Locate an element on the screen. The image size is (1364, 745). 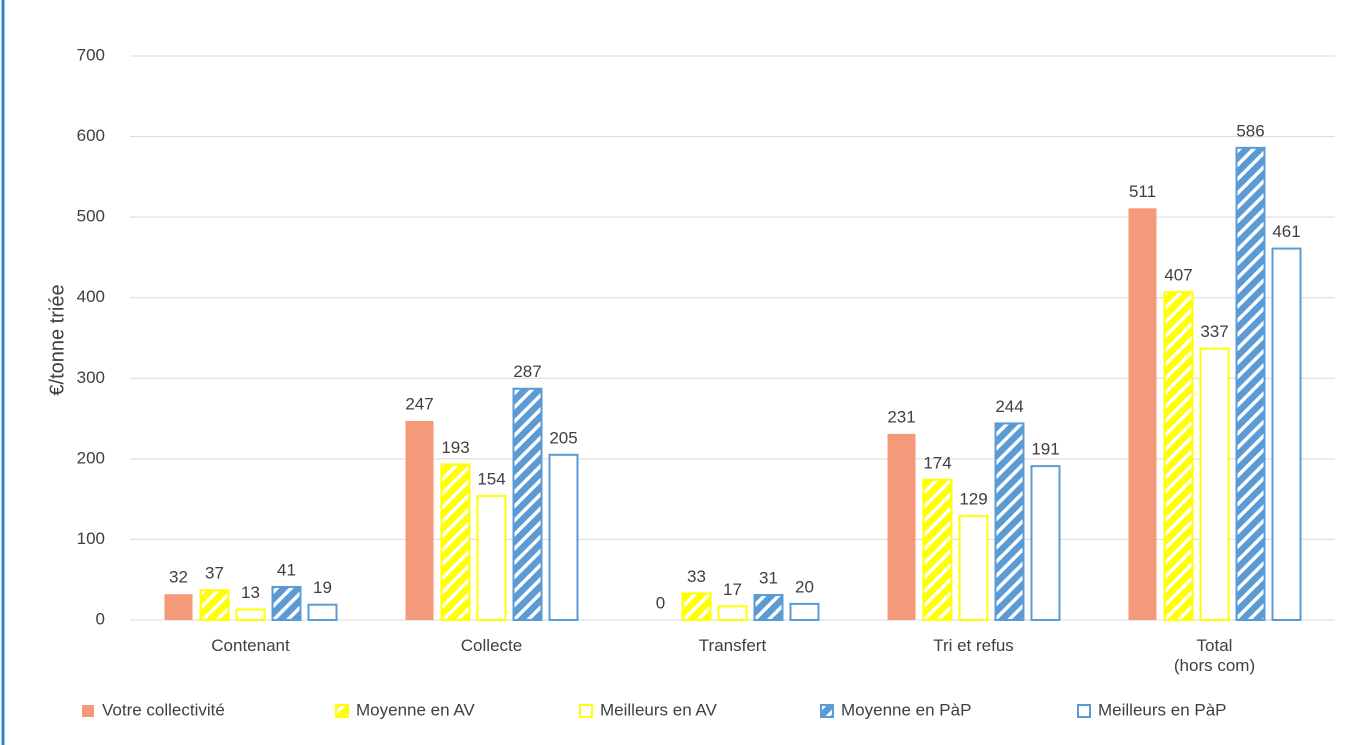
data-label: 20 is located at coordinates (804, 586).